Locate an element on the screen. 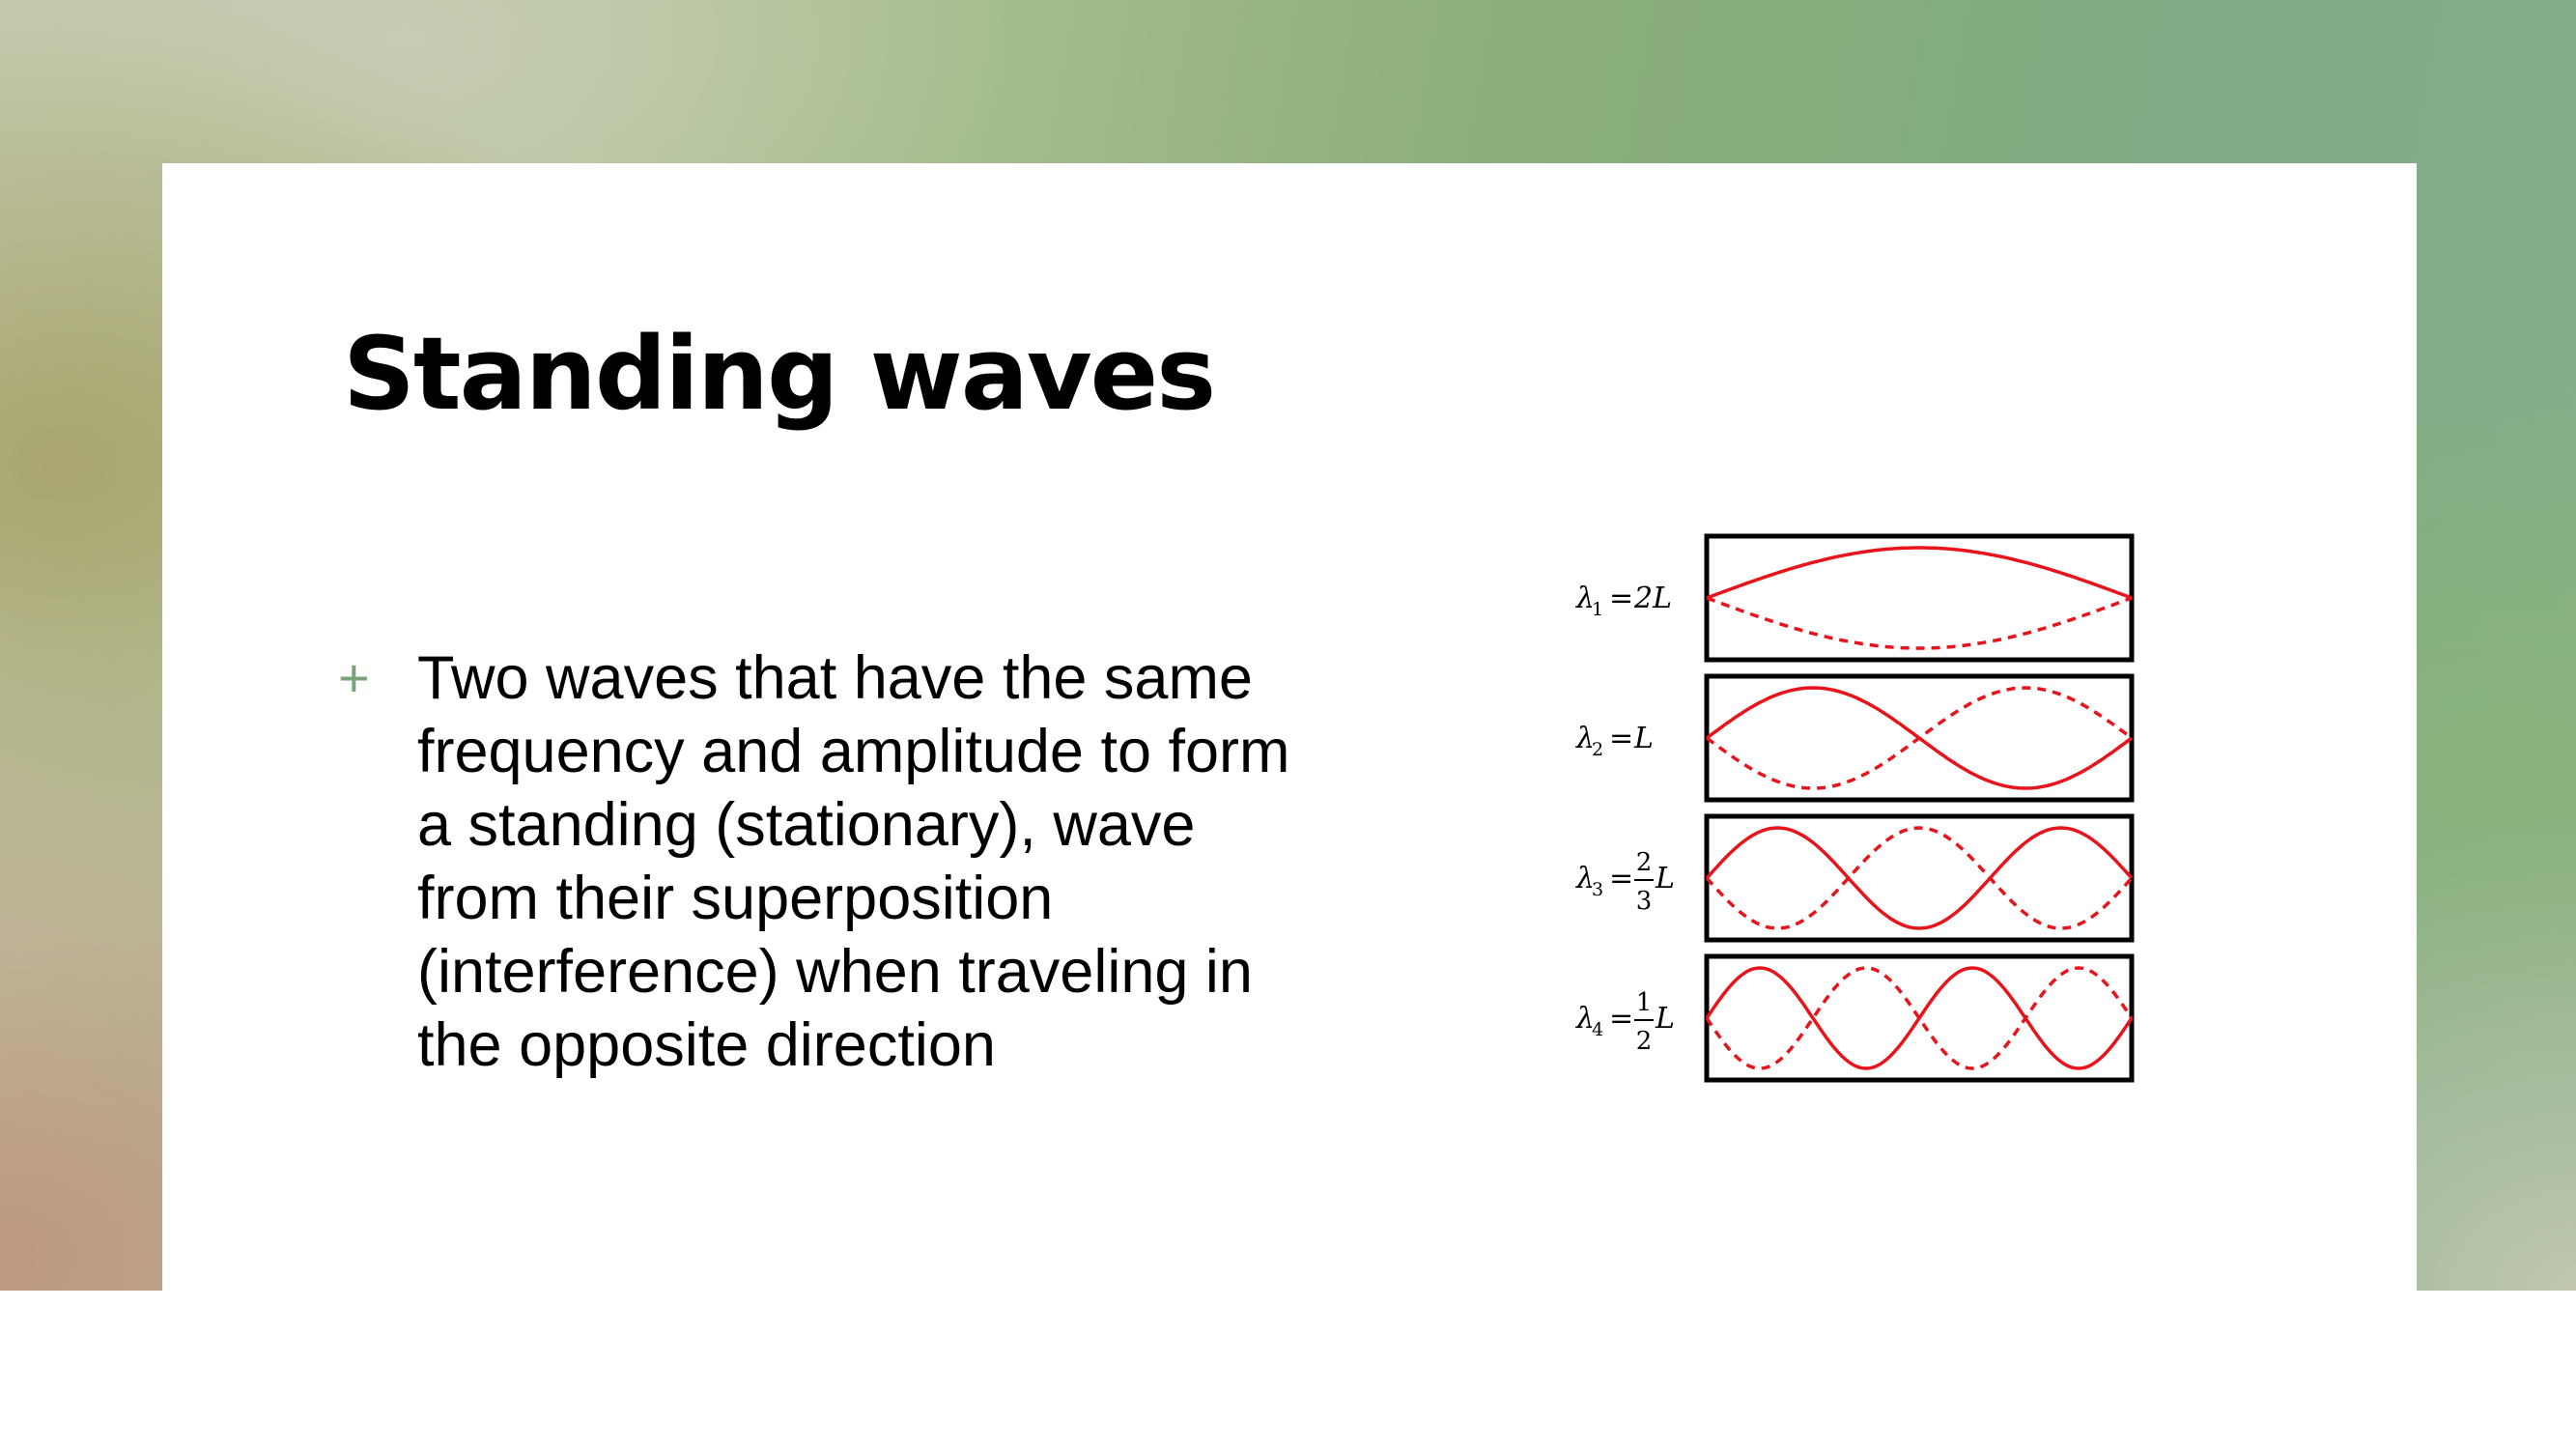 This screenshot has width=2576, height=1449. wavelength-subscript: 3 is located at coordinates (1597, 889).